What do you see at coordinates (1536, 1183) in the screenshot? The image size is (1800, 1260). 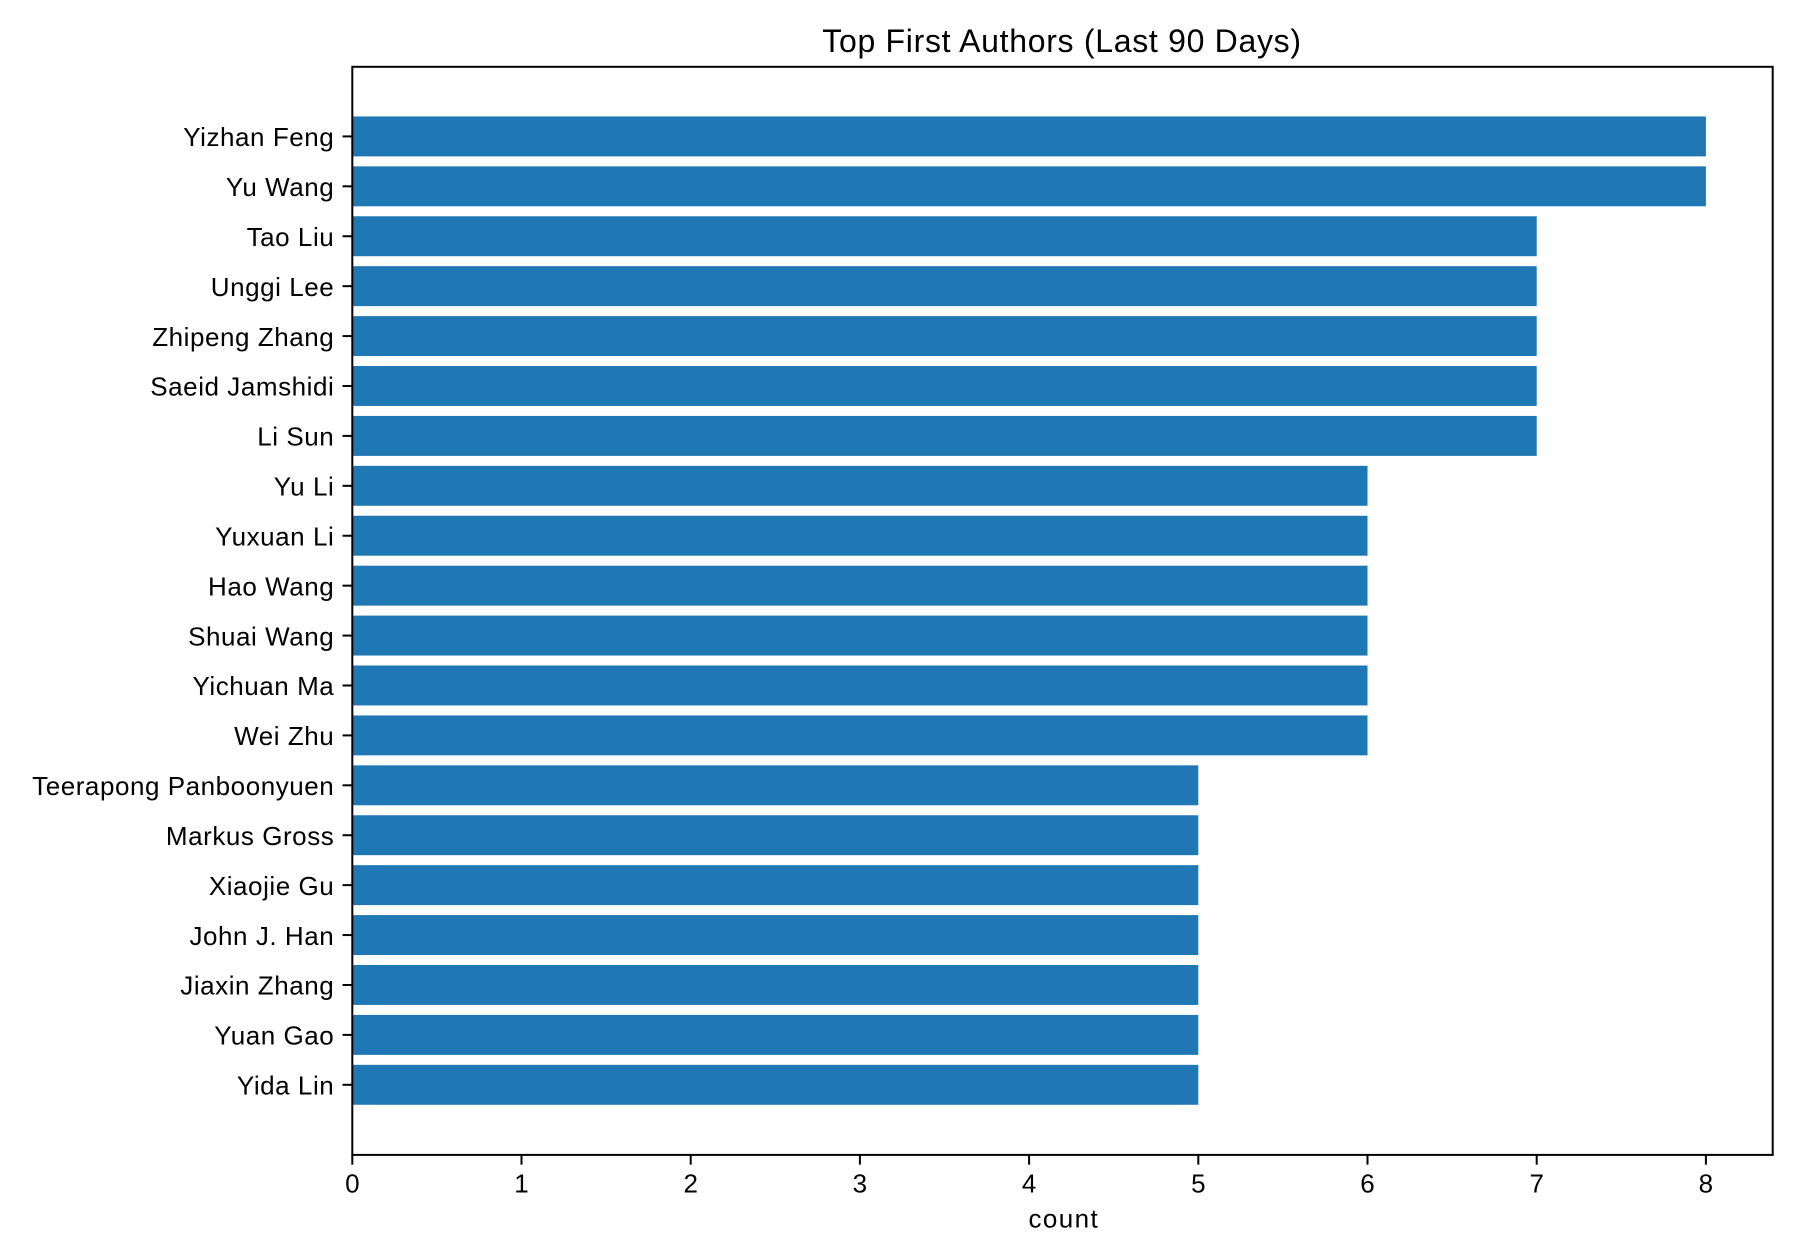 I see `svg-text: 7` at bounding box center [1536, 1183].